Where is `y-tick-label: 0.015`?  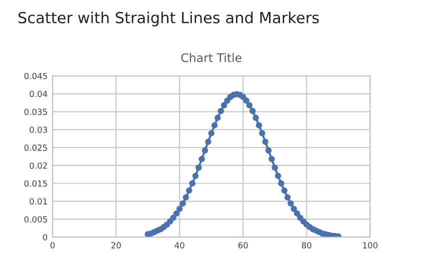
y-tick-label: 0.015 is located at coordinates (35, 183).